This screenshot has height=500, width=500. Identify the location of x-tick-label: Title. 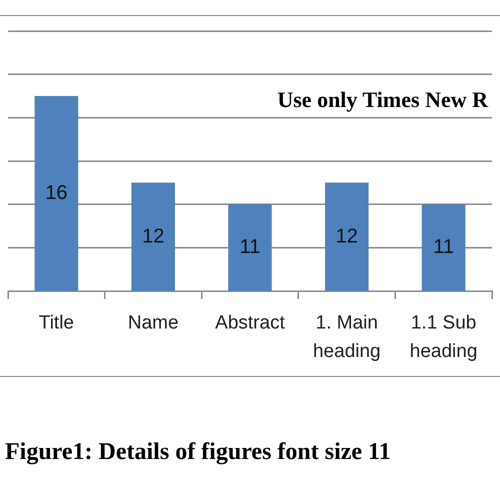
(56, 323).